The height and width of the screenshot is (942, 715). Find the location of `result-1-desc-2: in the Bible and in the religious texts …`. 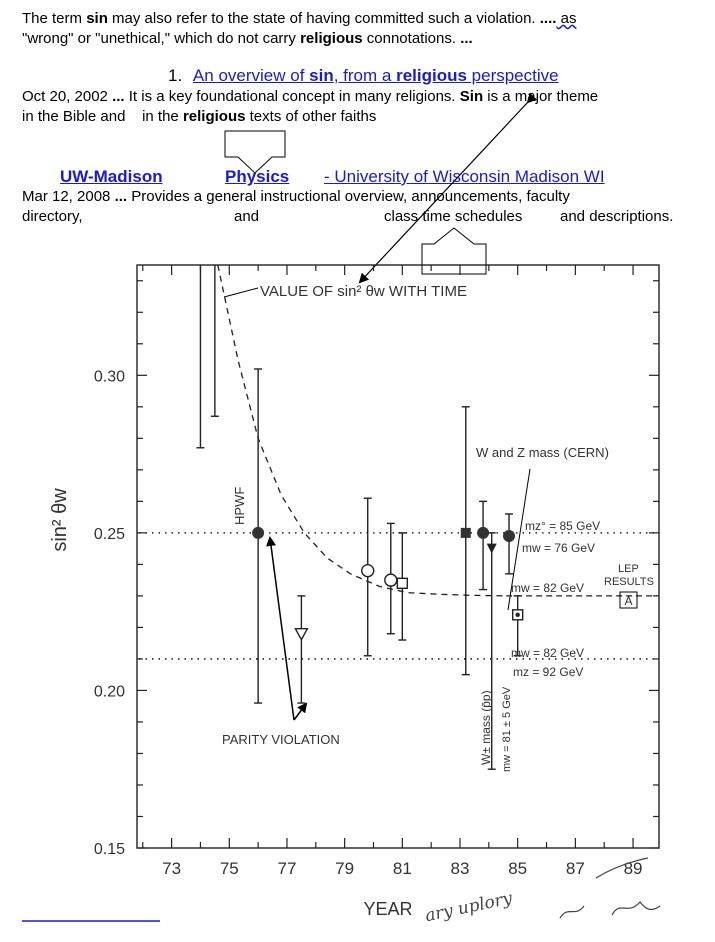

result-1-desc-2: in the Bible and in the religious texts … is located at coordinates (199, 116).